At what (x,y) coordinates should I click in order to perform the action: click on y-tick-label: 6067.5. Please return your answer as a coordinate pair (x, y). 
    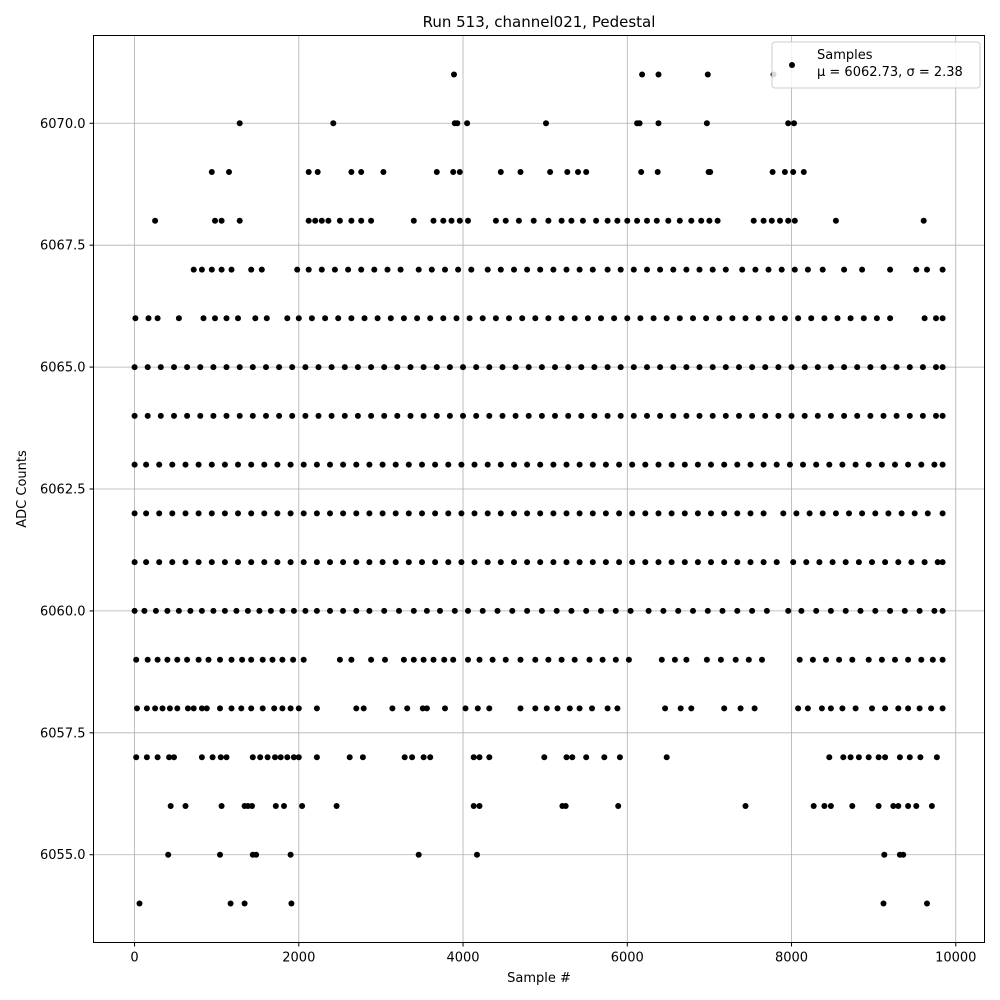
    Looking at the image, I should click on (63, 246).